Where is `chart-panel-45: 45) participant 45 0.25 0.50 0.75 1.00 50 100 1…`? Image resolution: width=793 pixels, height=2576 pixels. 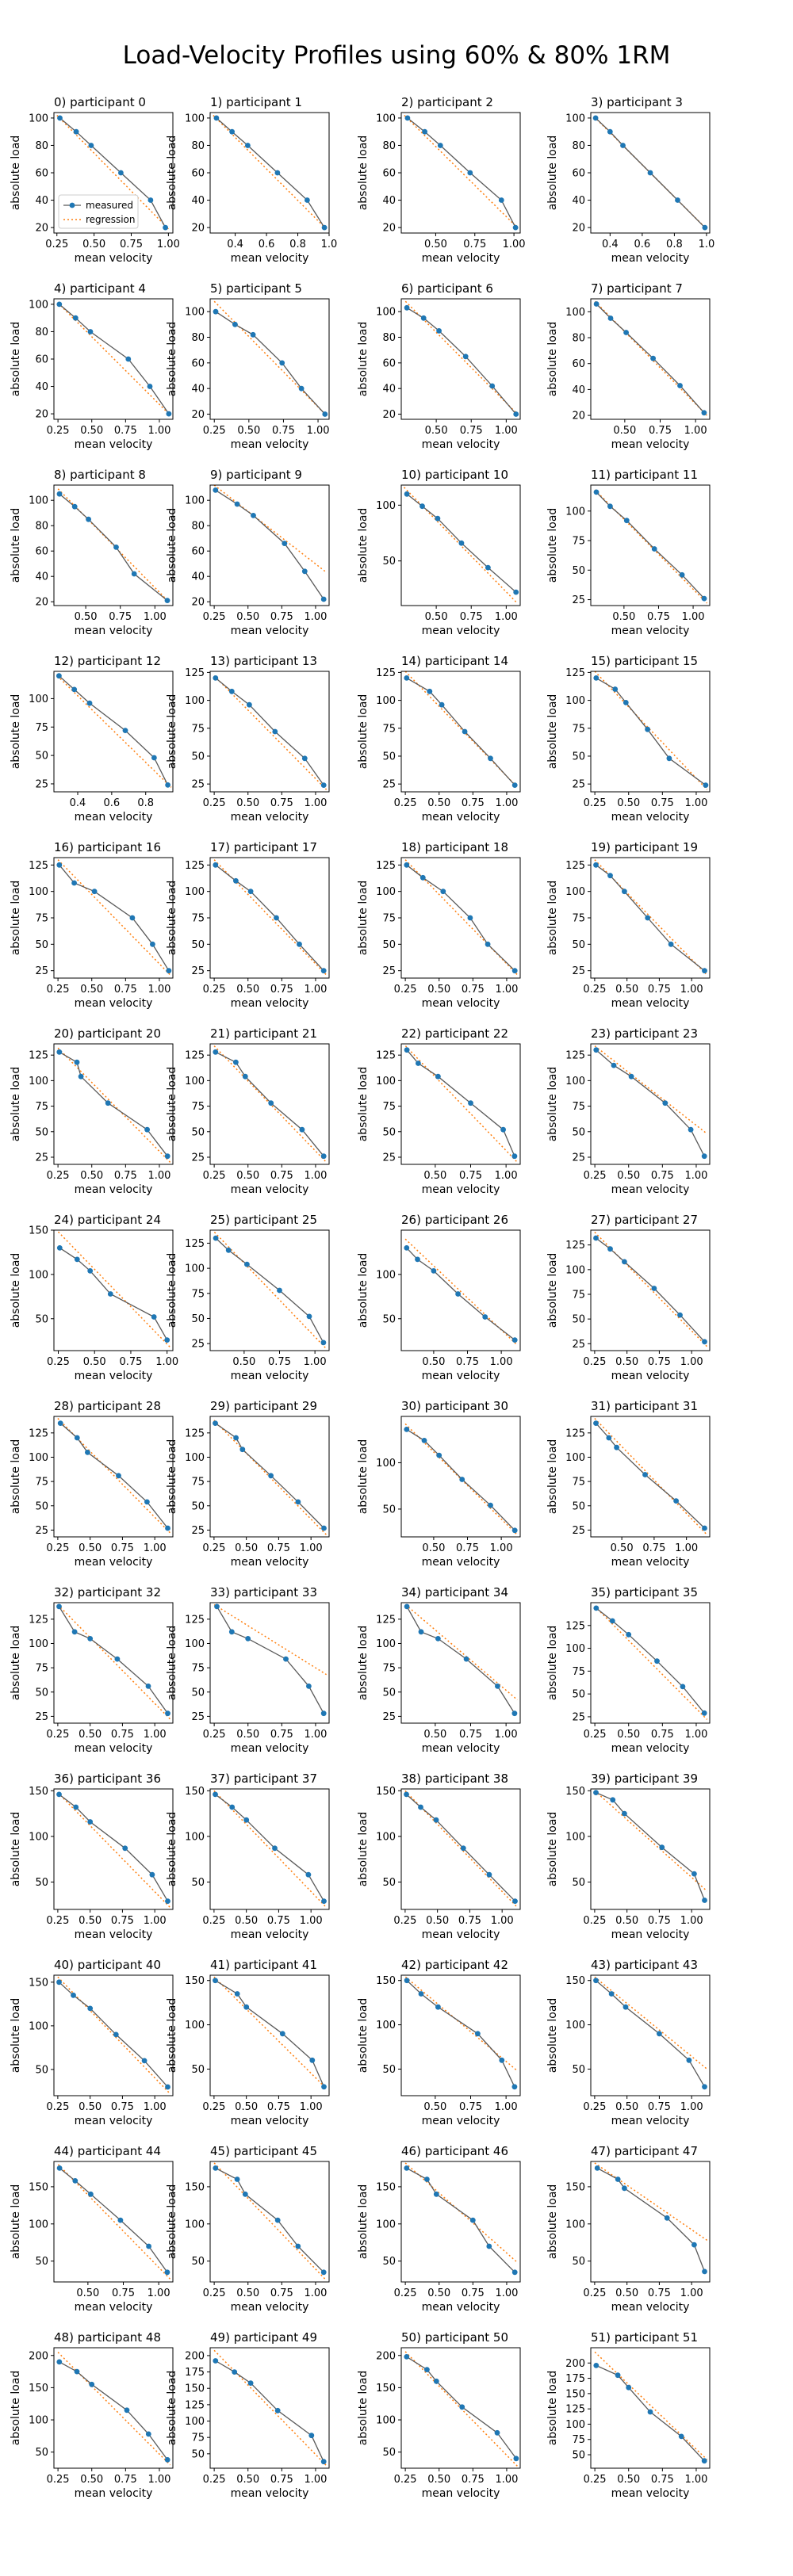
chart-panel-45: 45) participant 45 0.25 0.50 0.75 1.00 50 100 1… is located at coordinates (248, 2229).